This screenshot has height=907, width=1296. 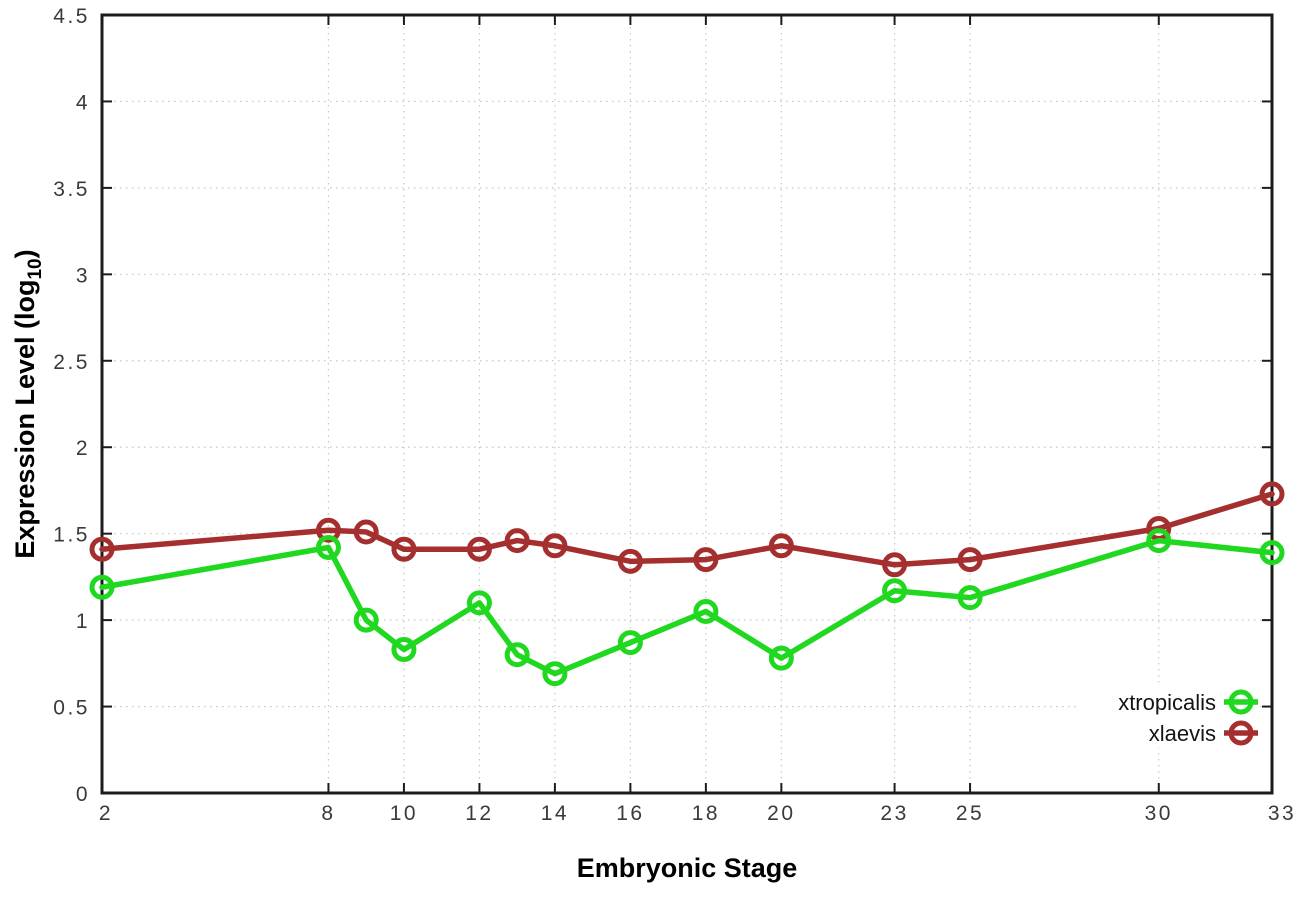 I want to click on legend-marker-xlaevis, so click(x=1241, y=733).